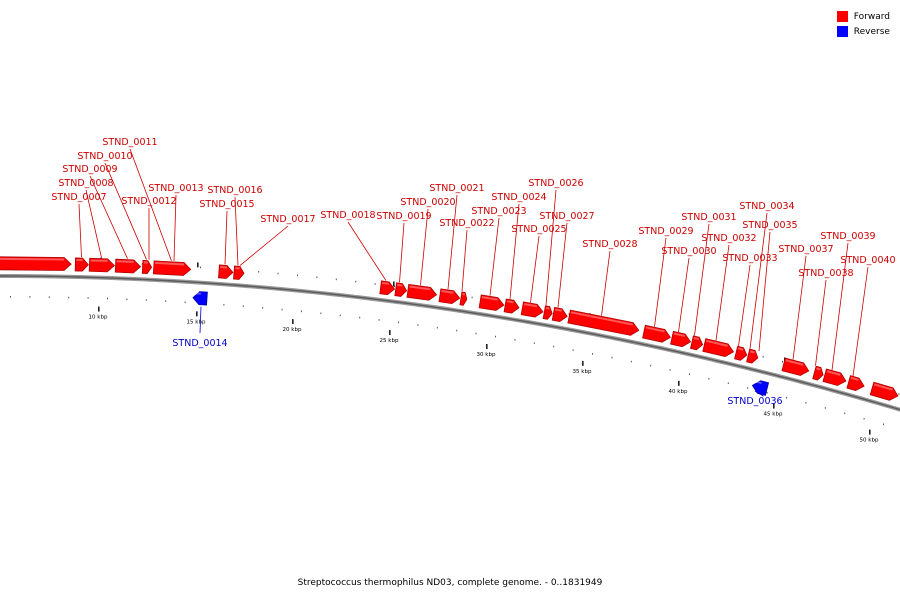 Image resolution: width=900 pixels, height=600 pixels. What do you see at coordinates (609, 244) in the screenshot?
I see `gene-label: STND_0028` at bounding box center [609, 244].